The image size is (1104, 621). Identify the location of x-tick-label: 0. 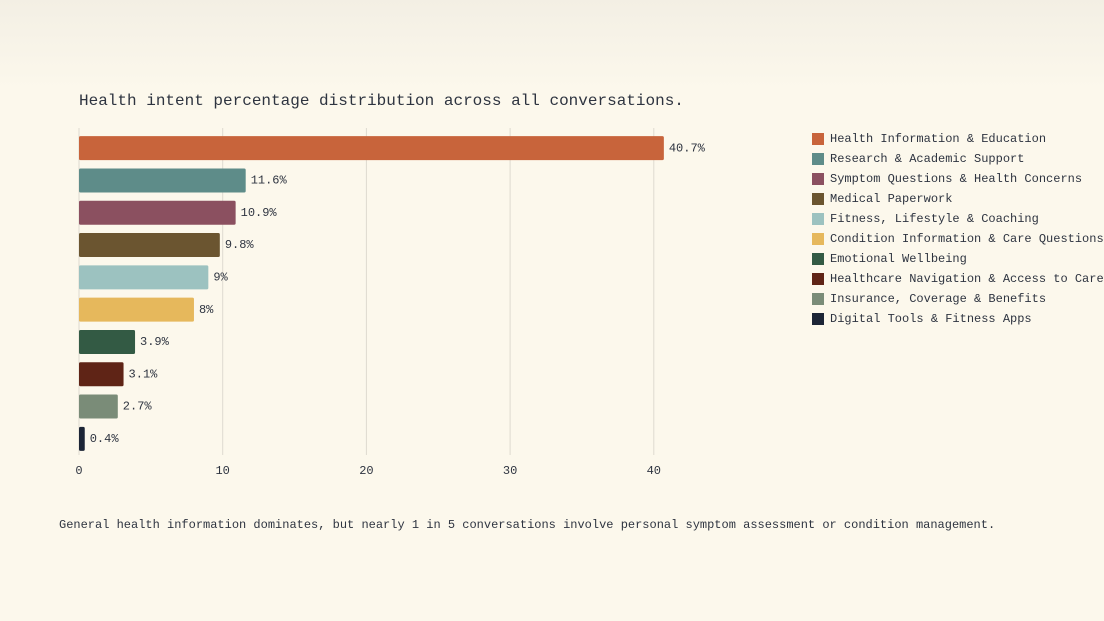
(78, 471).